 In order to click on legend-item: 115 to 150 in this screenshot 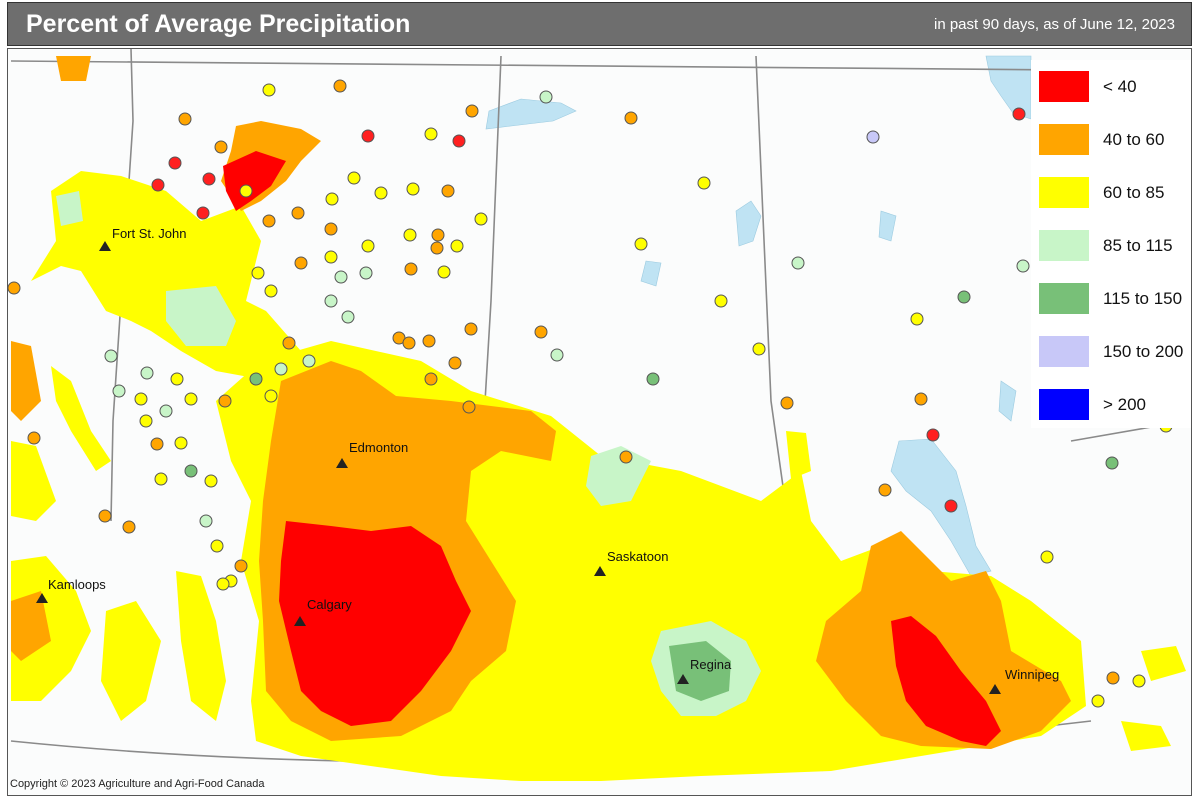, I will do `click(1114, 299)`.